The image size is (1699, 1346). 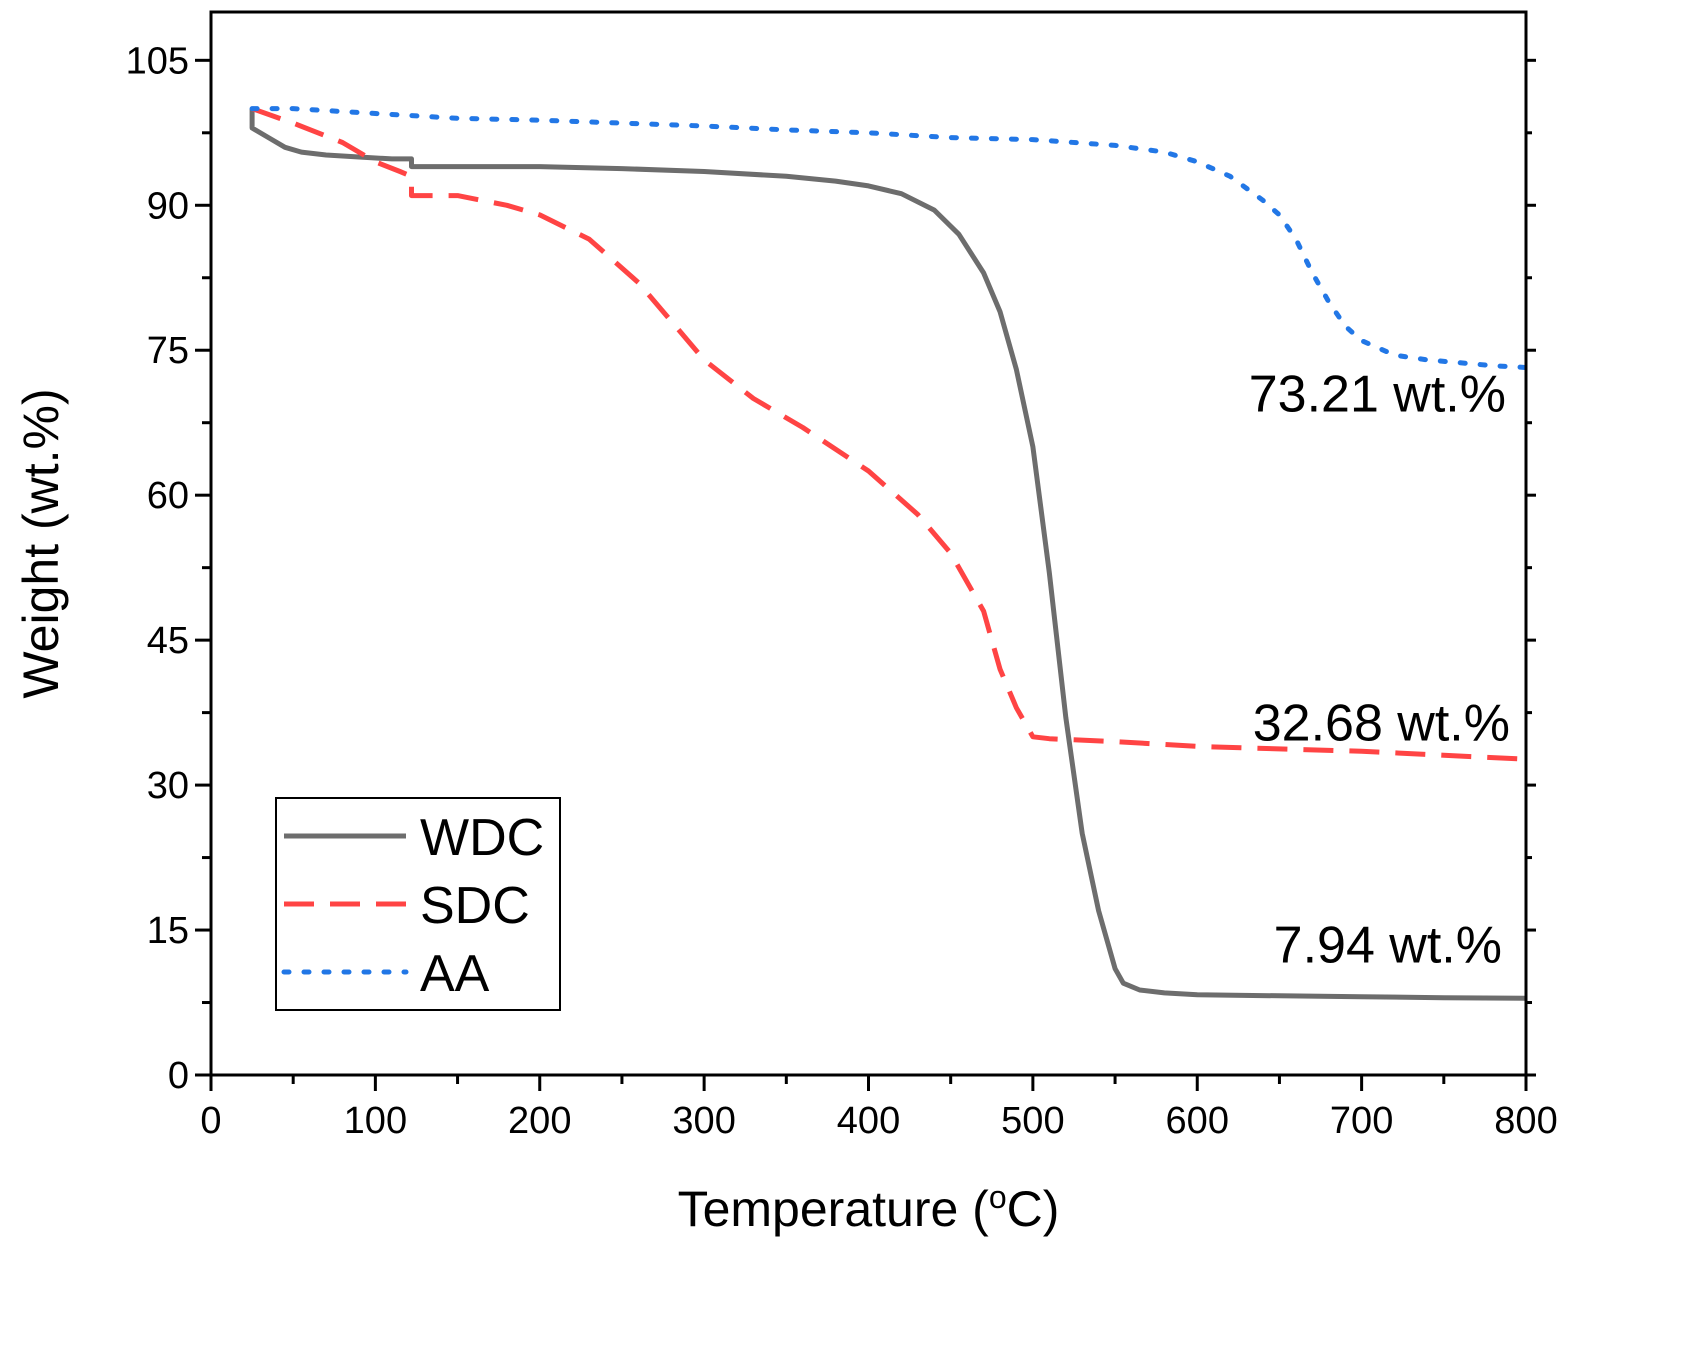 I want to click on x-axis-title-main: Temperature (, so click(x=834, y=1209).